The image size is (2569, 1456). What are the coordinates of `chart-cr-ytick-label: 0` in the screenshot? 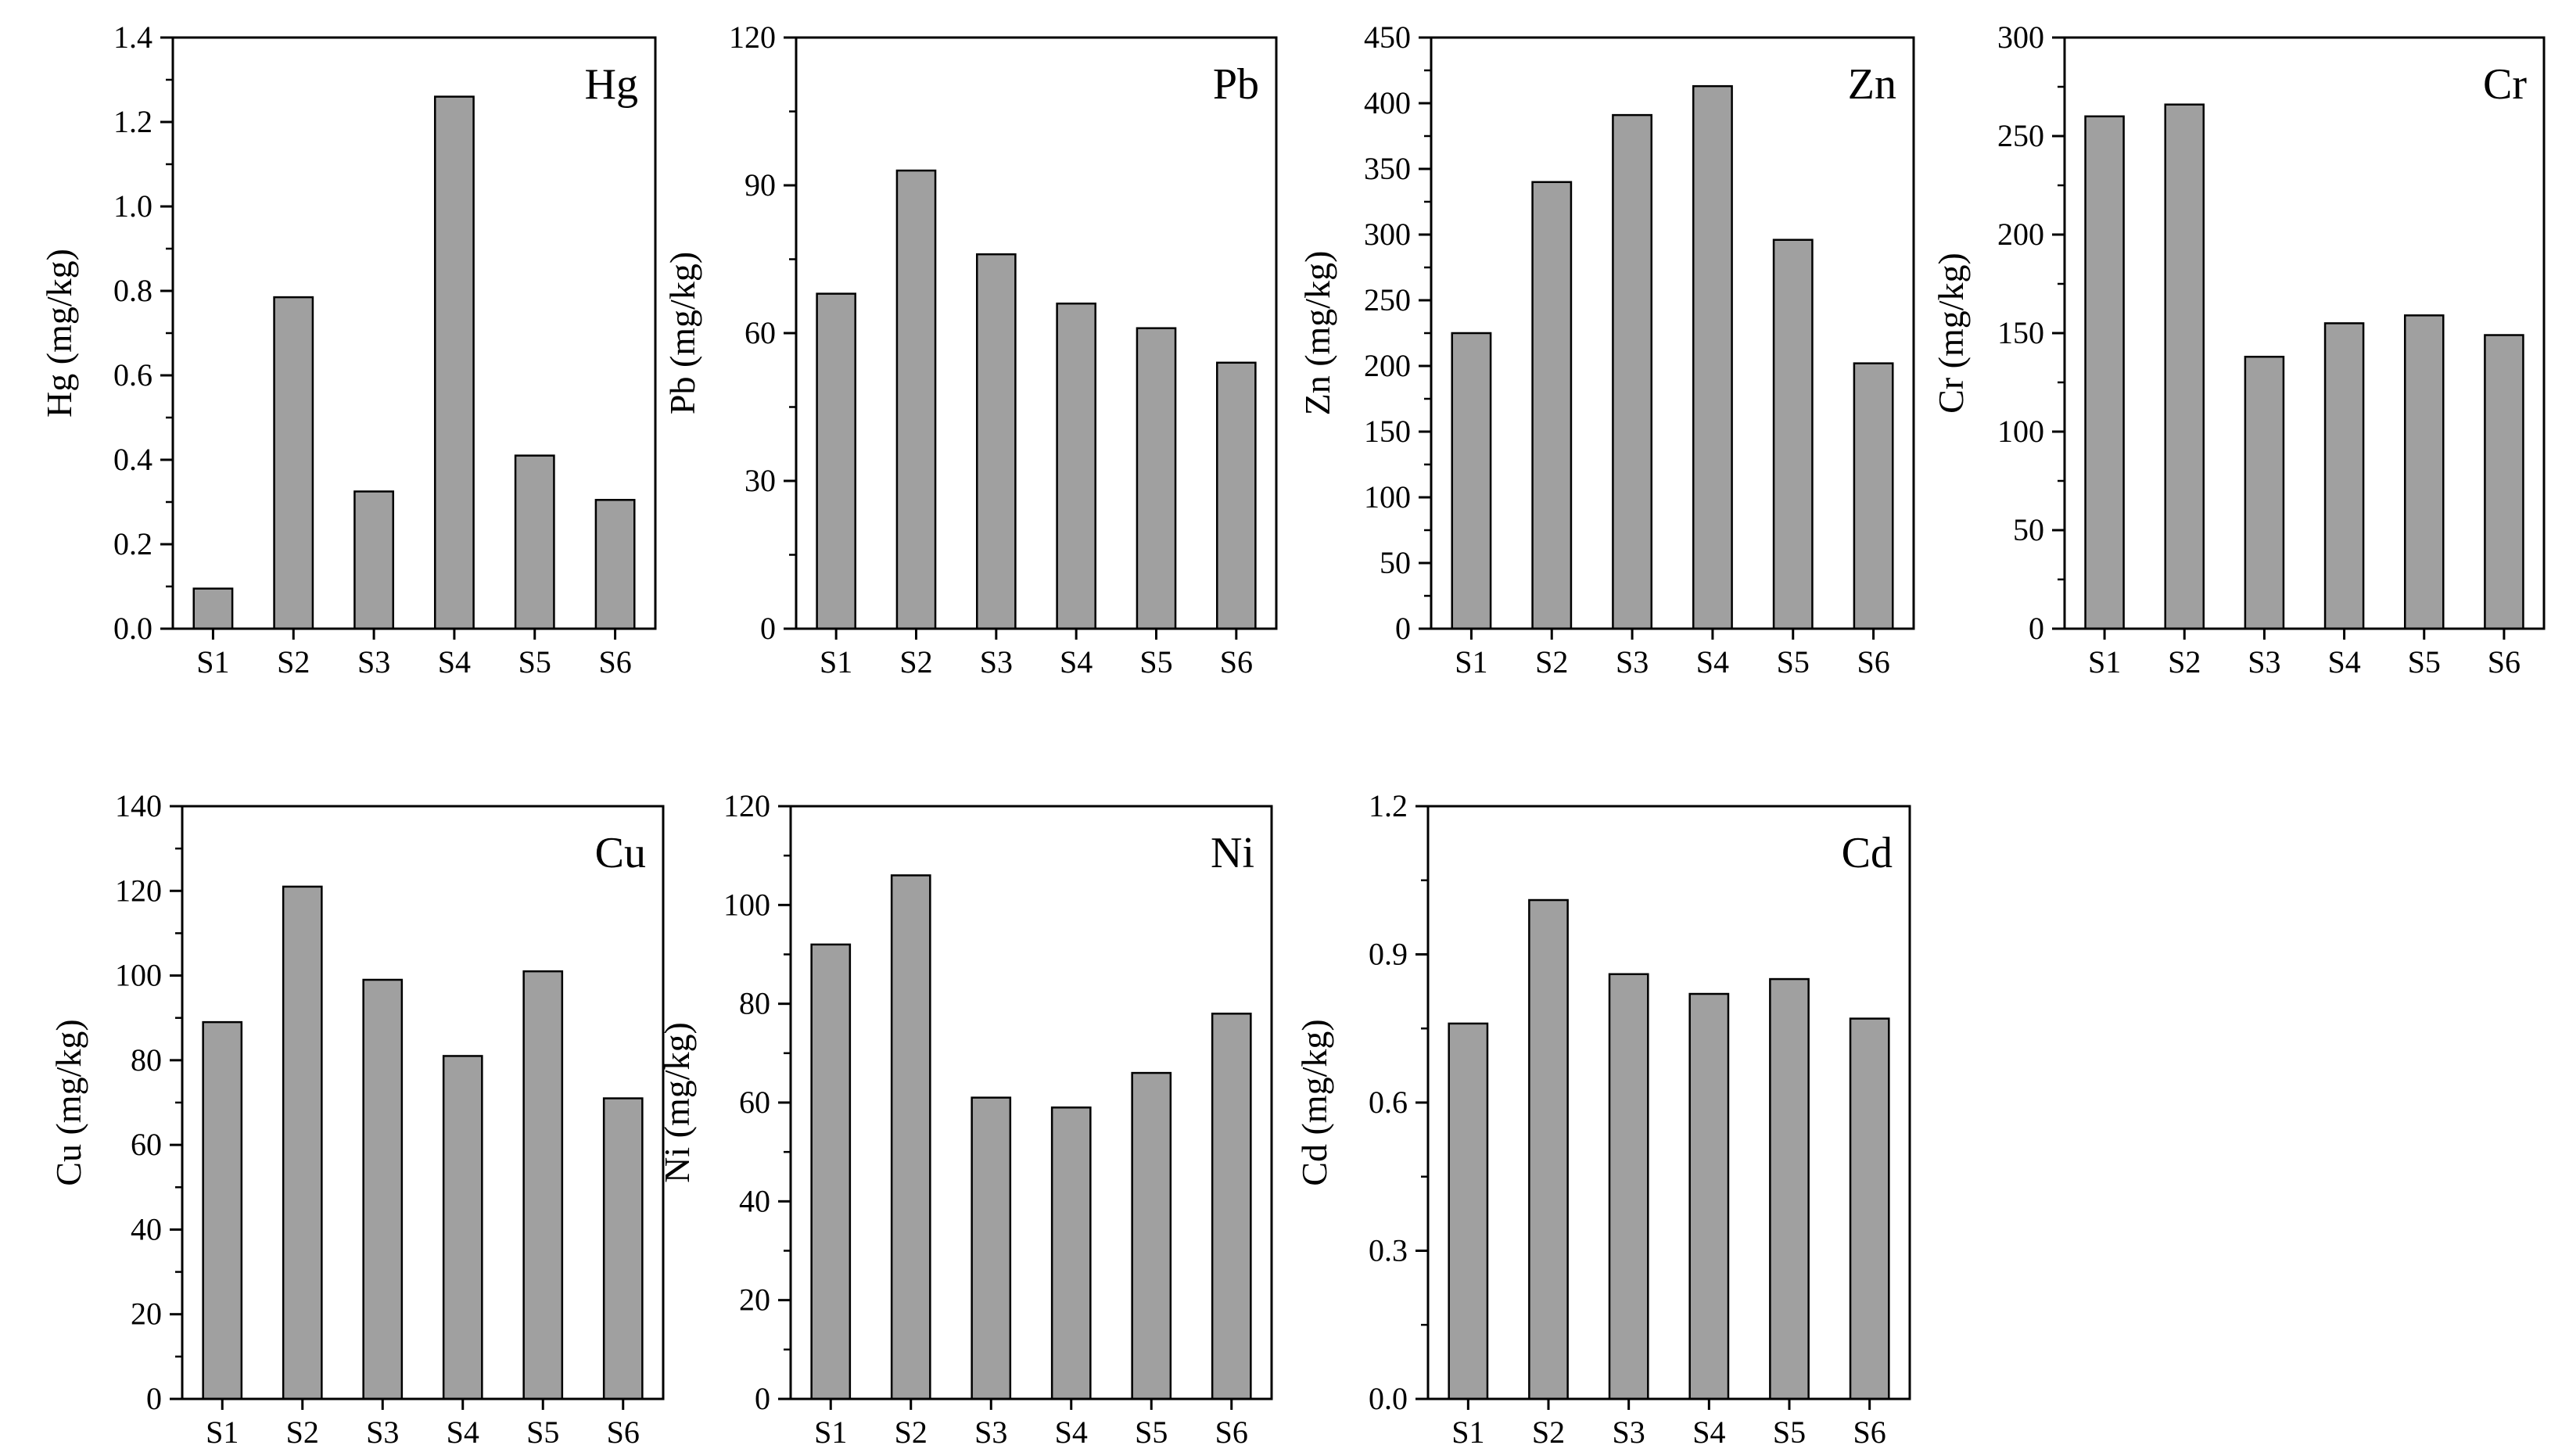 It's located at (2036, 628).